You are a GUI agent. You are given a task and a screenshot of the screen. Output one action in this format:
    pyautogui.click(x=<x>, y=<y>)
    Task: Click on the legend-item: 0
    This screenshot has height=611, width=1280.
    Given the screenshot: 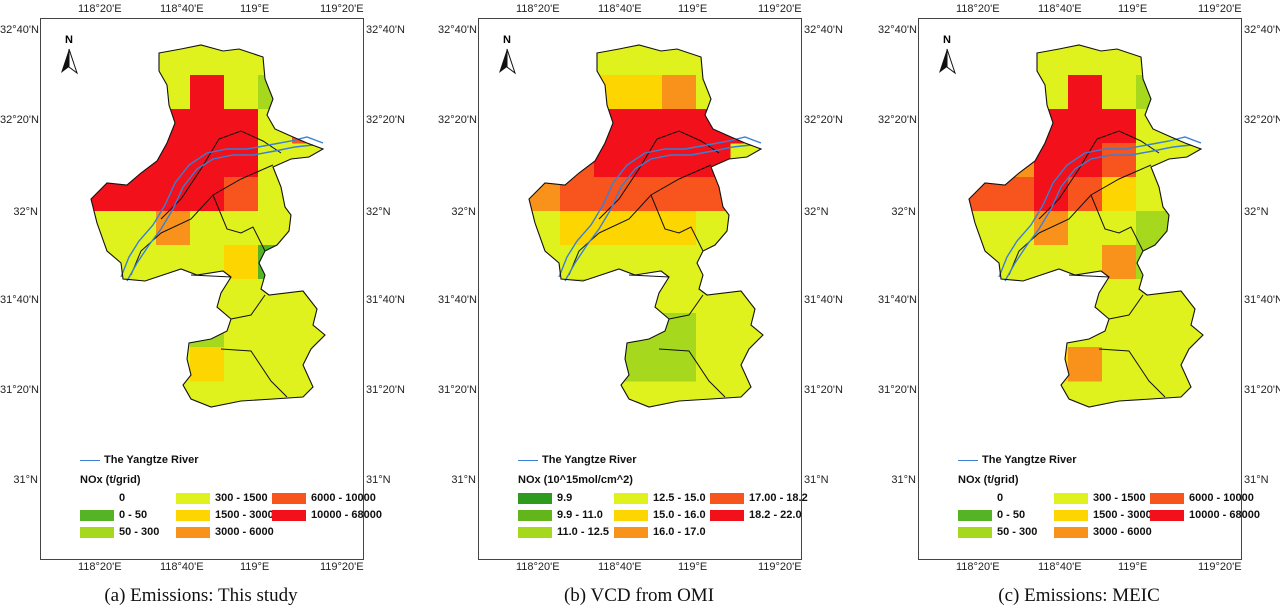 What is the action you would take?
    pyautogui.click(x=980, y=498)
    